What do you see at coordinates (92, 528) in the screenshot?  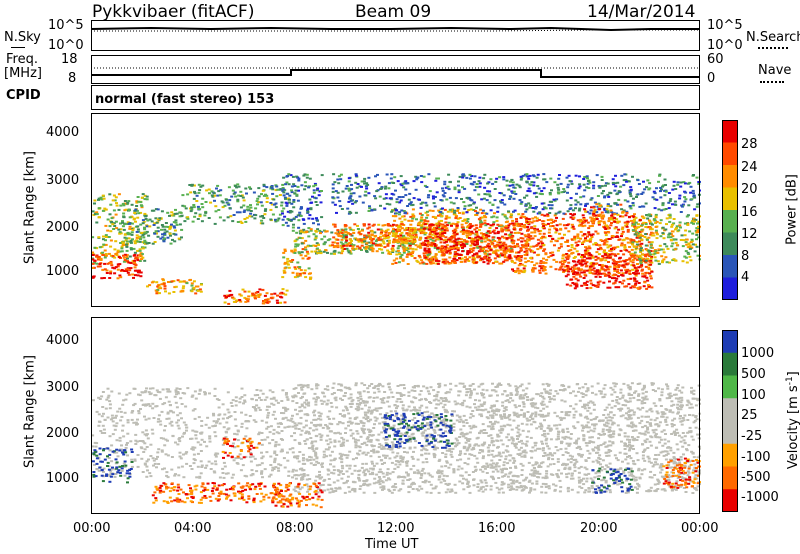 I see `xtick-0000: 00:00` at bounding box center [92, 528].